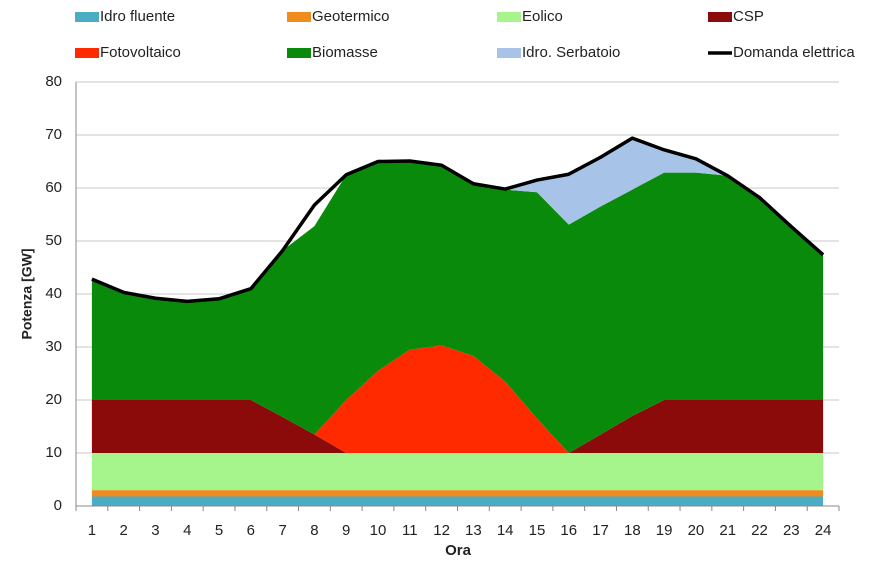 The image size is (889, 563). Describe the element at coordinates (600, 530) in the screenshot. I see `x-tick-label: 17` at that location.